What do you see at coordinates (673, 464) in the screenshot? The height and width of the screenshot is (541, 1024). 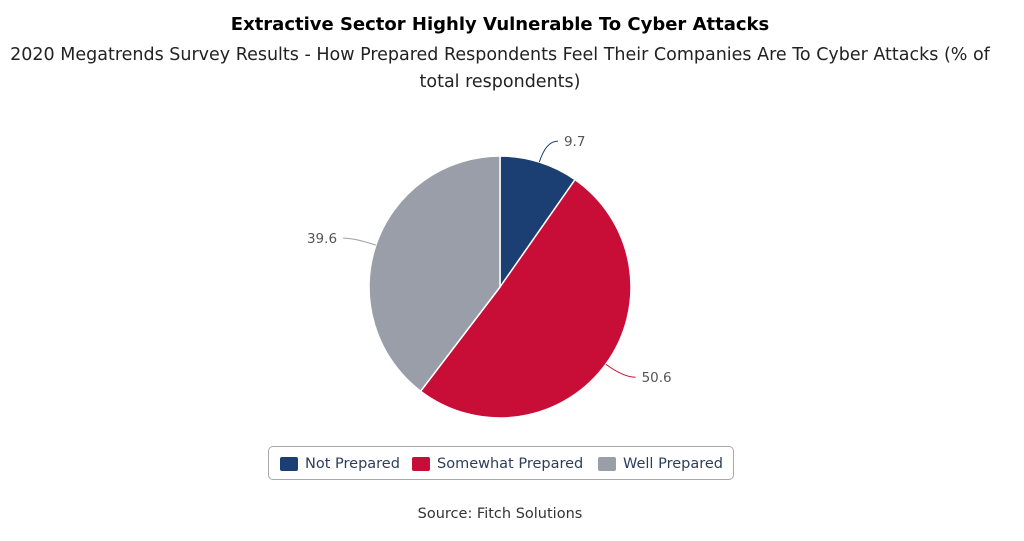 I see `legend-label: Well Prepared` at bounding box center [673, 464].